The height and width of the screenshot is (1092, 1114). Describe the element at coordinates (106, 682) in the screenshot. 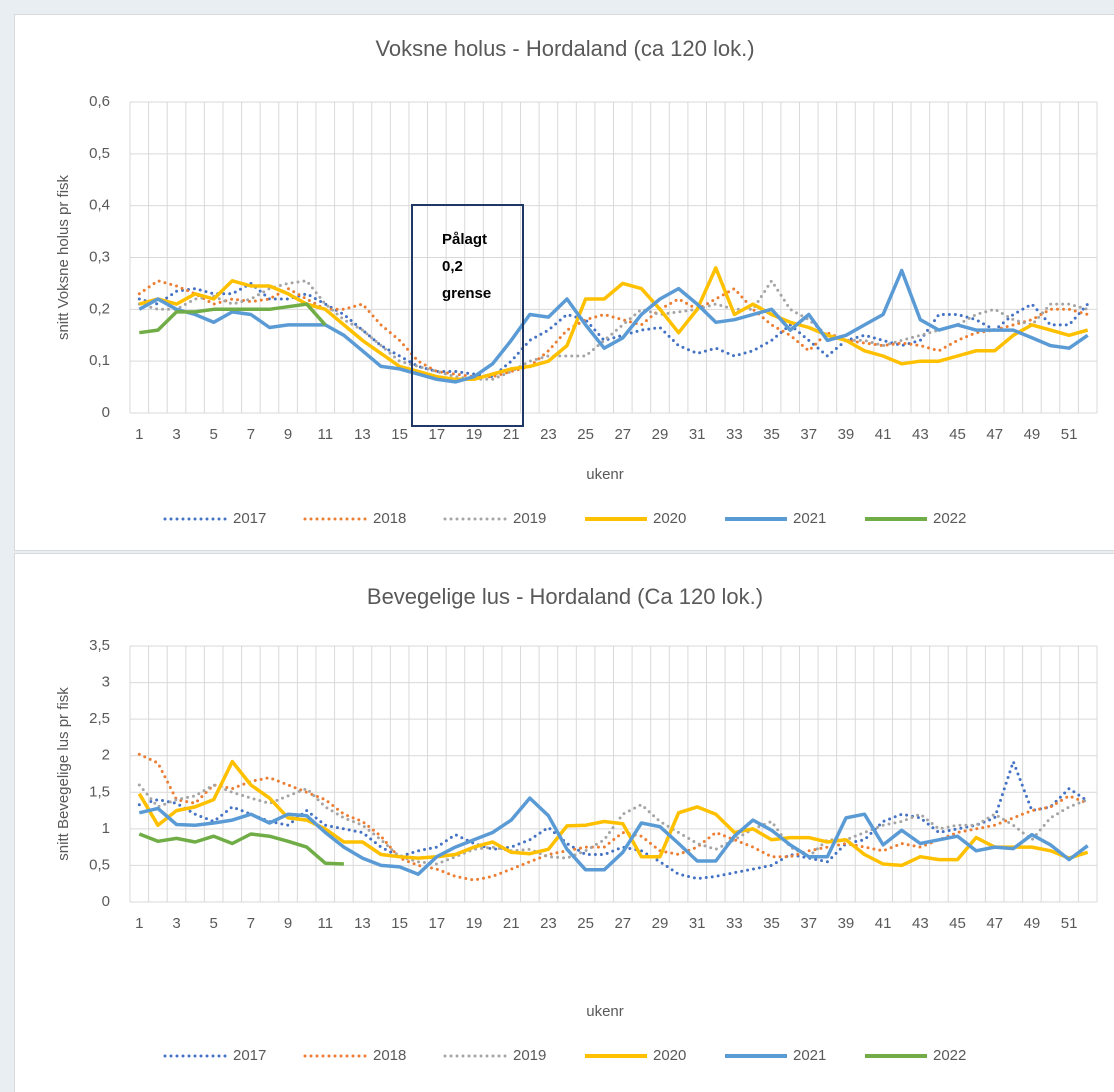

I see `y-tick-label: 3` at that location.